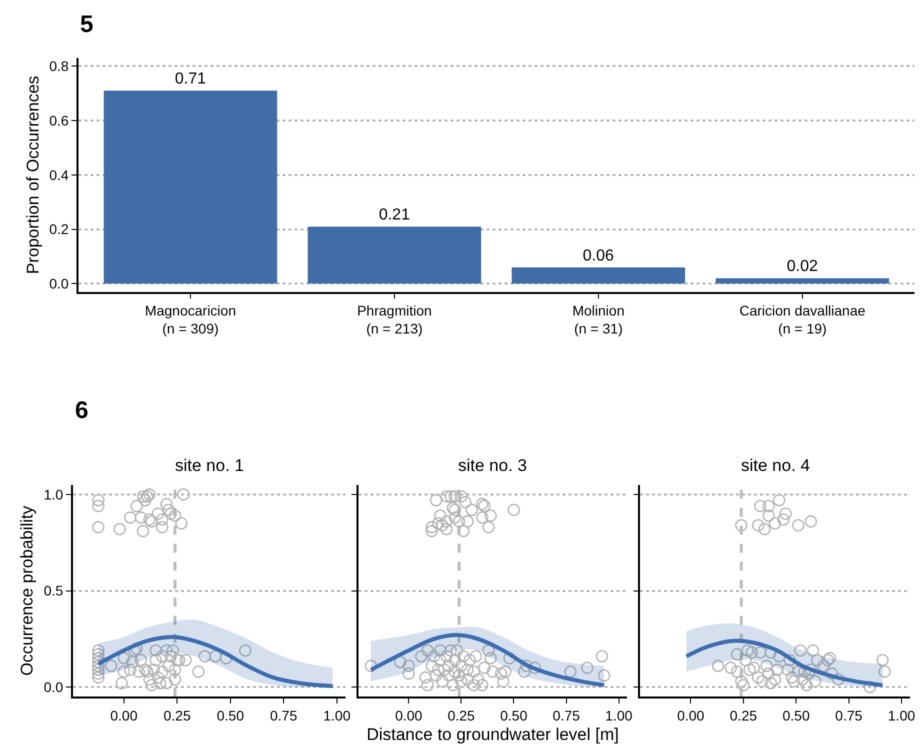  What do you see at coordinates (492, 465) in the screenshot?
I see `chart-title: site no. 3` at bounding box center [492, 465].